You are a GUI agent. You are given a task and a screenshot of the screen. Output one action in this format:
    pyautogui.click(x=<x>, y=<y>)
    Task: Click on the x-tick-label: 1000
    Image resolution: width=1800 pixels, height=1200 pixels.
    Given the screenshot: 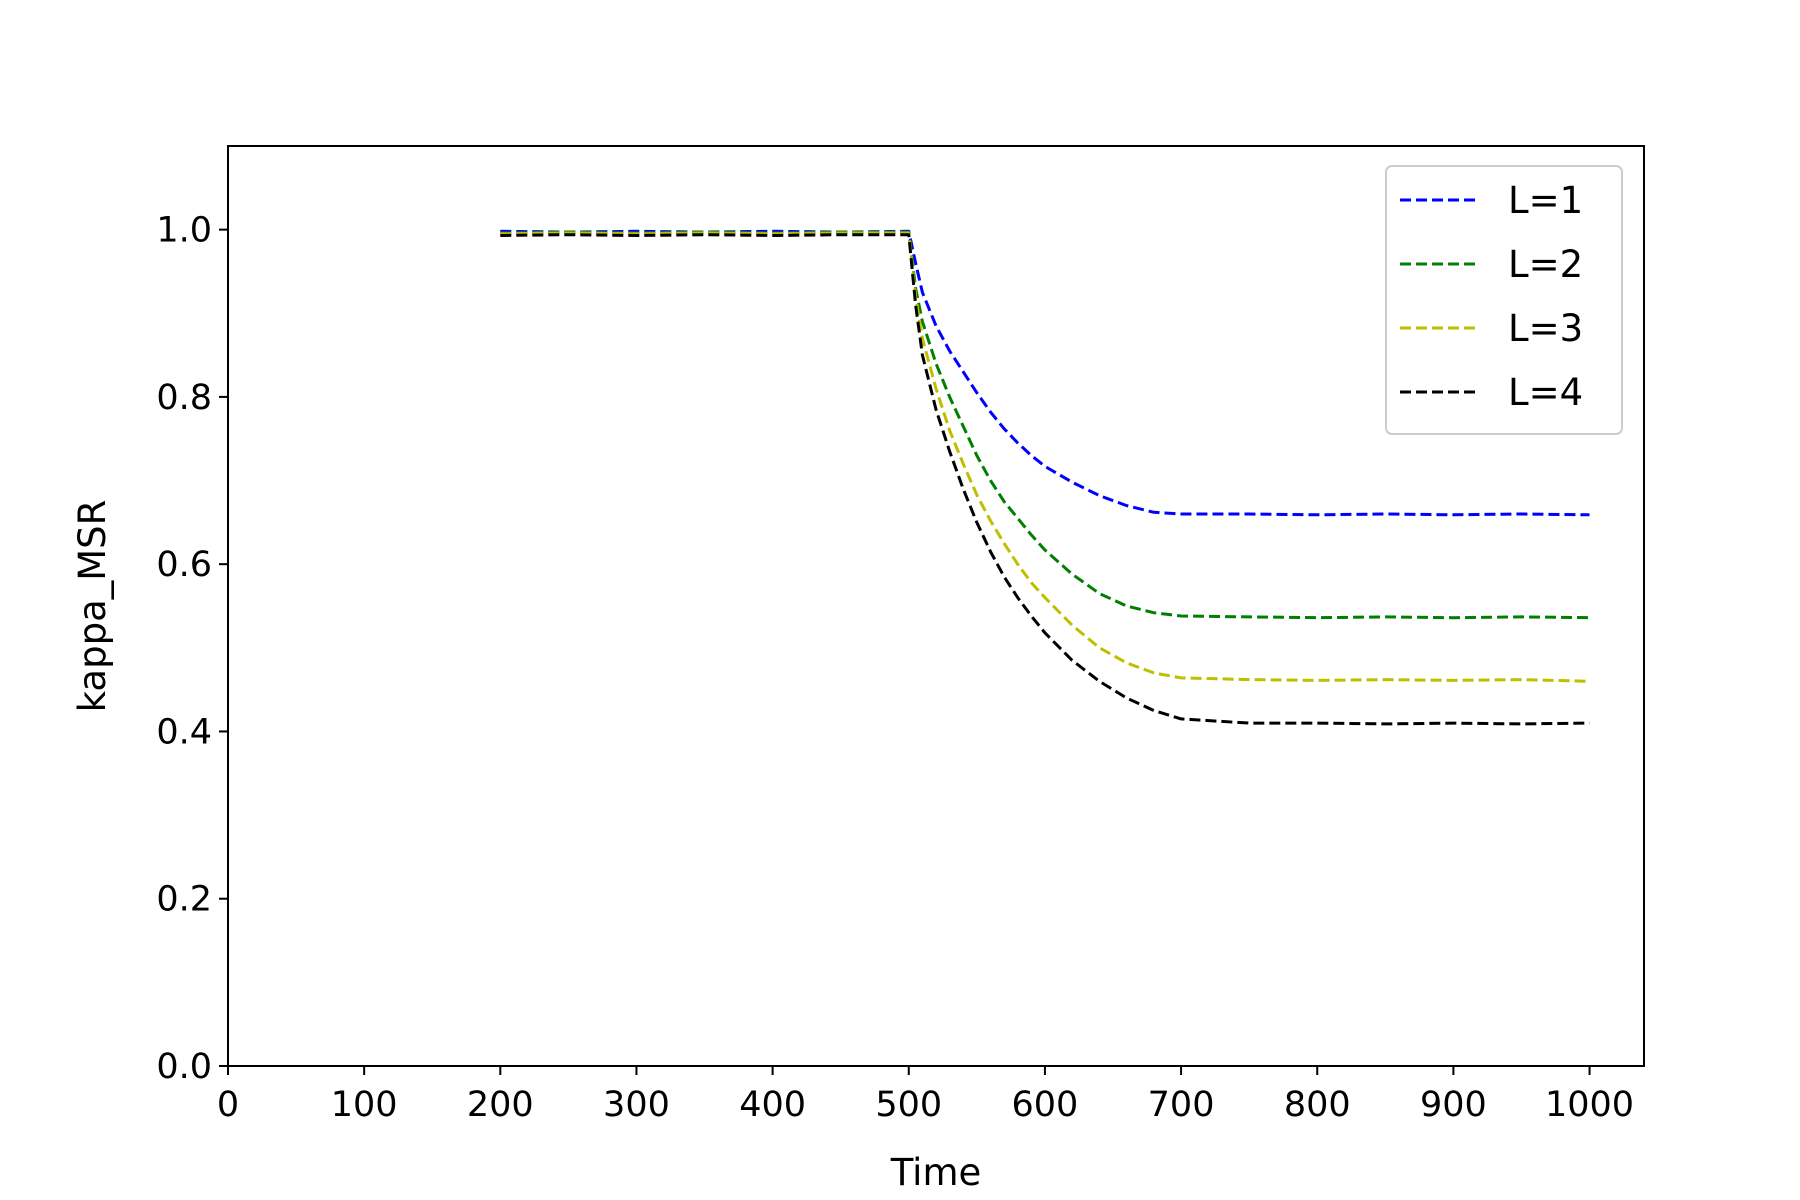 What is the action you would take?
    pyautogui.click(x=1589, y=1105)
    